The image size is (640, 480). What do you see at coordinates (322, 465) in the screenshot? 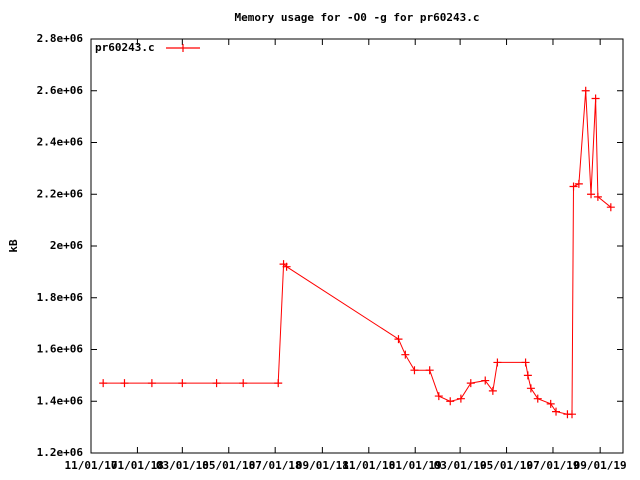
I see `x-tick-label: 09/01/18` at bounding box center [322, 465].